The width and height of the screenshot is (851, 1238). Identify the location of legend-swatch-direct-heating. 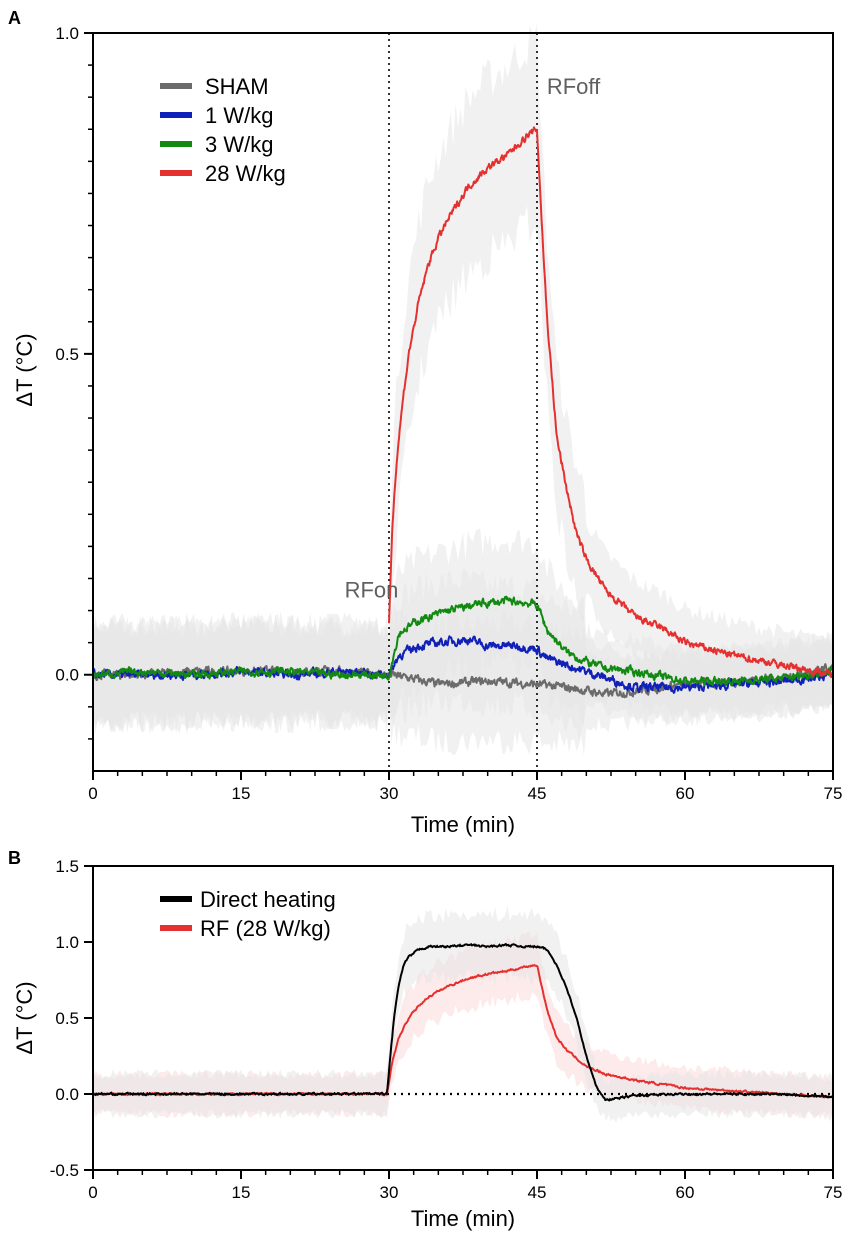
(176, 899).